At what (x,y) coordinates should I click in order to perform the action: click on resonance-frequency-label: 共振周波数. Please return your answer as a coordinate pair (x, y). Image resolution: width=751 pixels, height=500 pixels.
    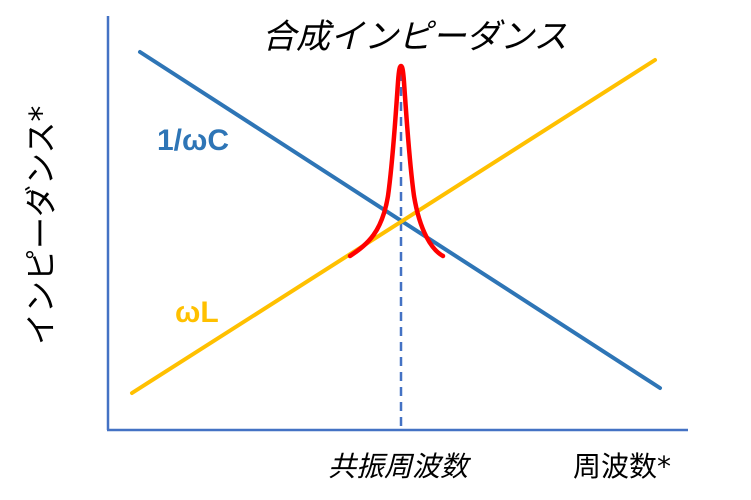
    Looking at the image, I should click on (400, 466).